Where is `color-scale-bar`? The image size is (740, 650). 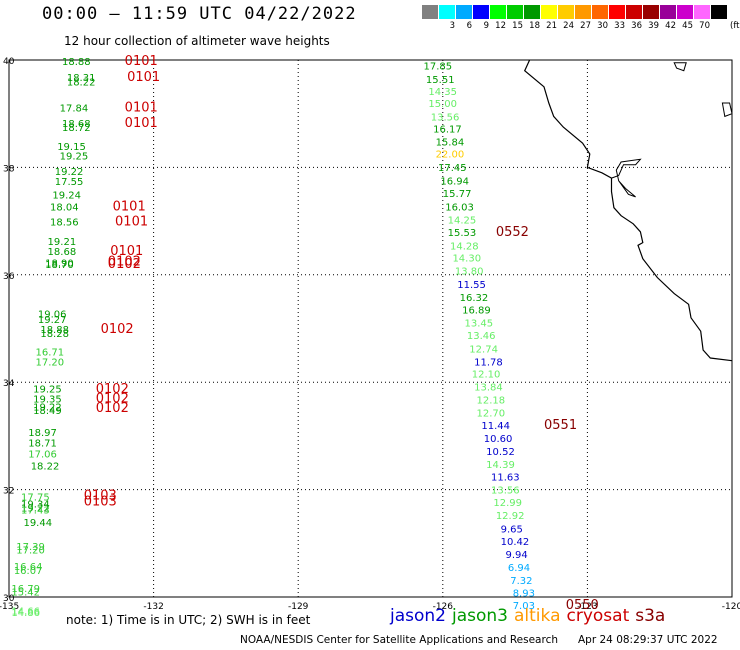 color-scale-bar is located at coordinates (575, 12).